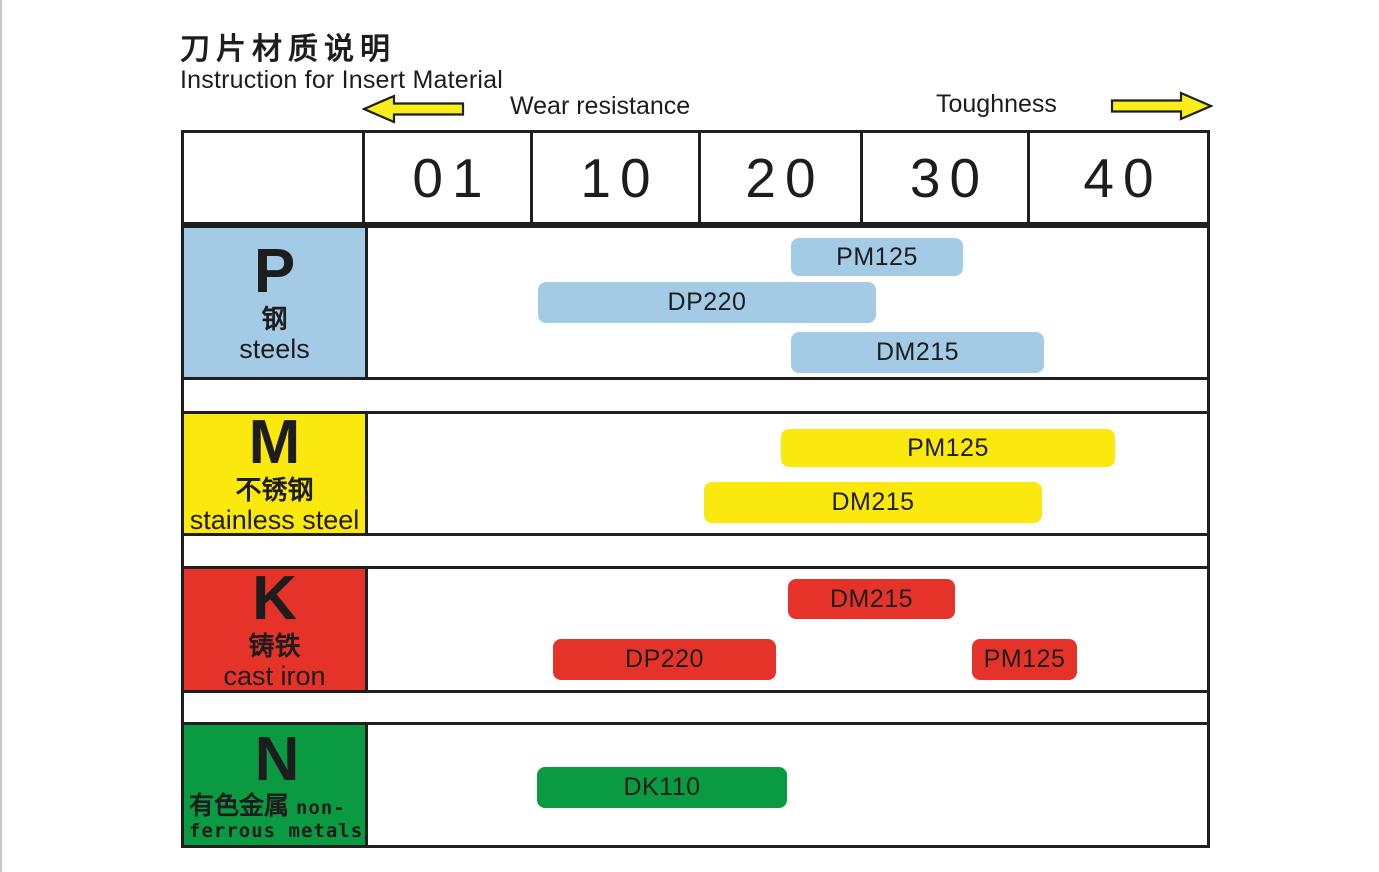  I want to click on row-band-p: P 钢 steels PM125 DP220 DM215, so click(695, 302).